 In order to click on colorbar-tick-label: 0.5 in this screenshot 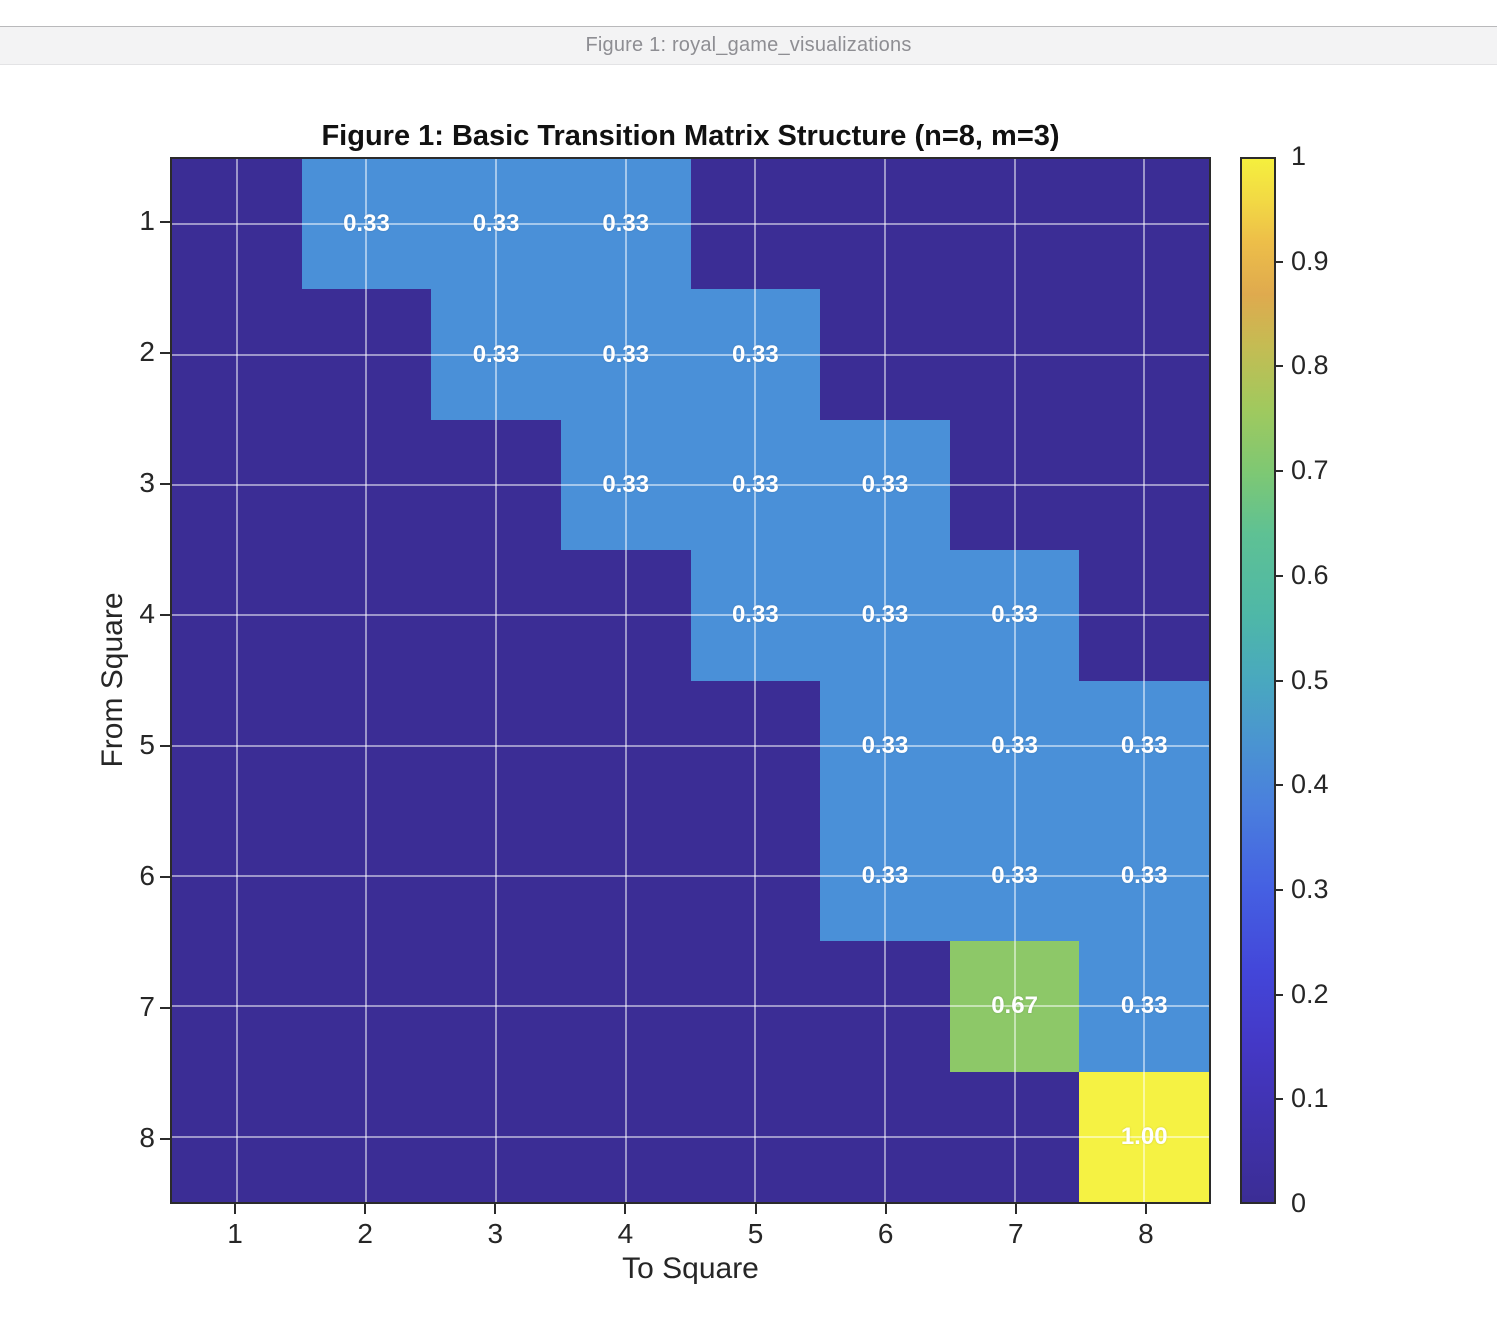, I will do `click(1310, 679)`.